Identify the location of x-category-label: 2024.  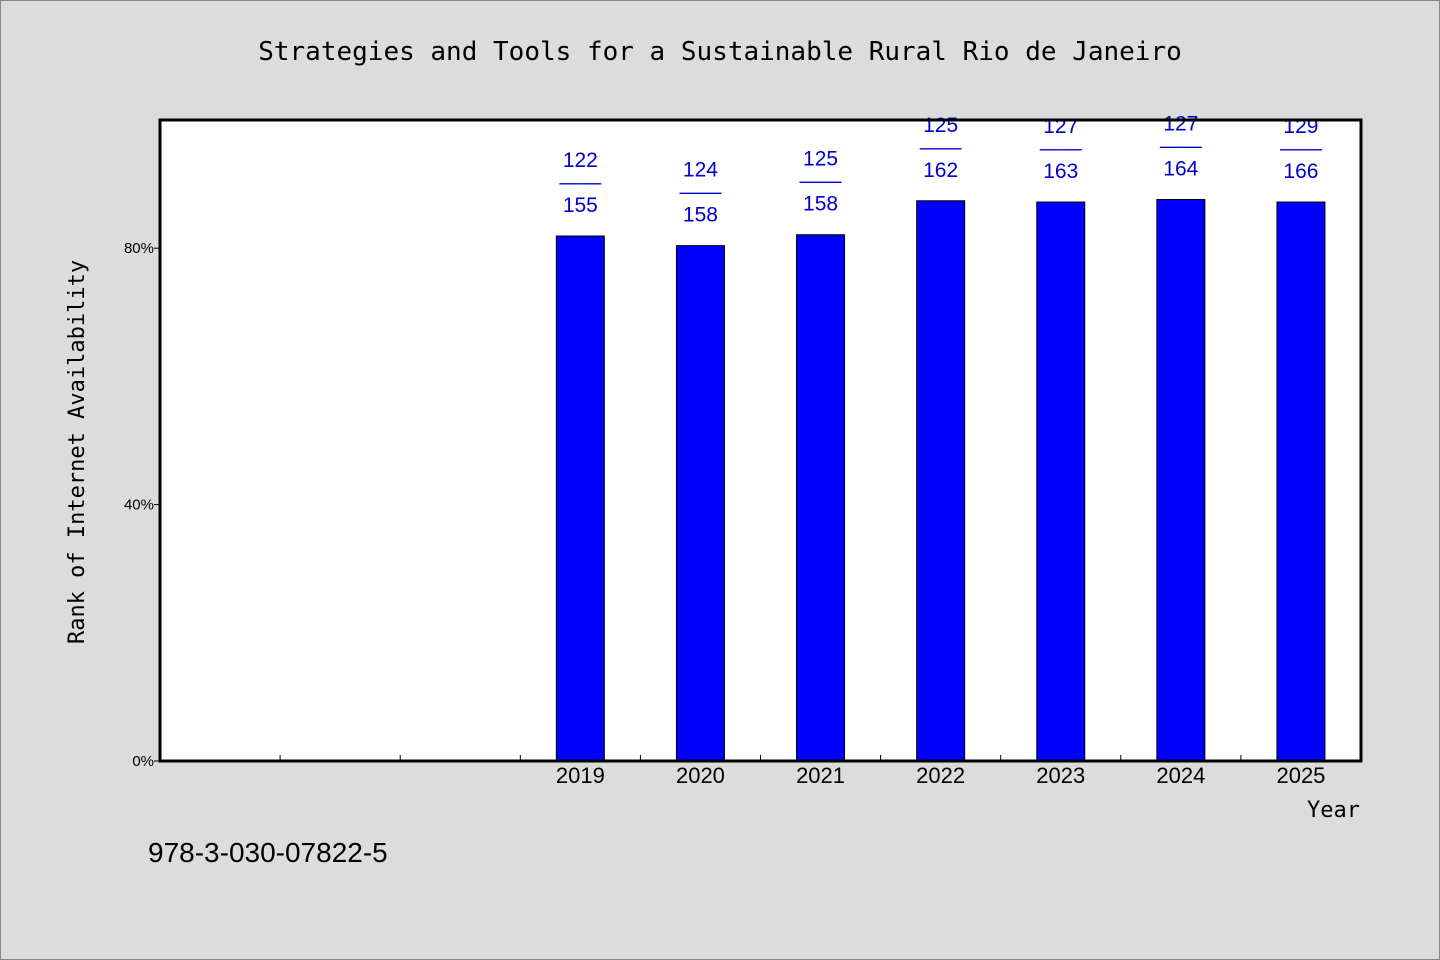
(1180, 775).